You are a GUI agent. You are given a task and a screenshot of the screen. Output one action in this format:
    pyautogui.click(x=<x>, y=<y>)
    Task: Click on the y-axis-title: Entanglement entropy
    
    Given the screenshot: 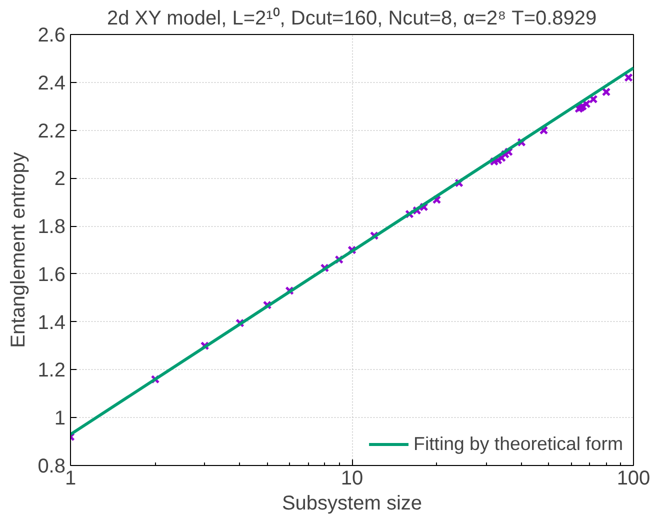 What is the action you would take?
    pyautogui.click(x=19, y=250)
    